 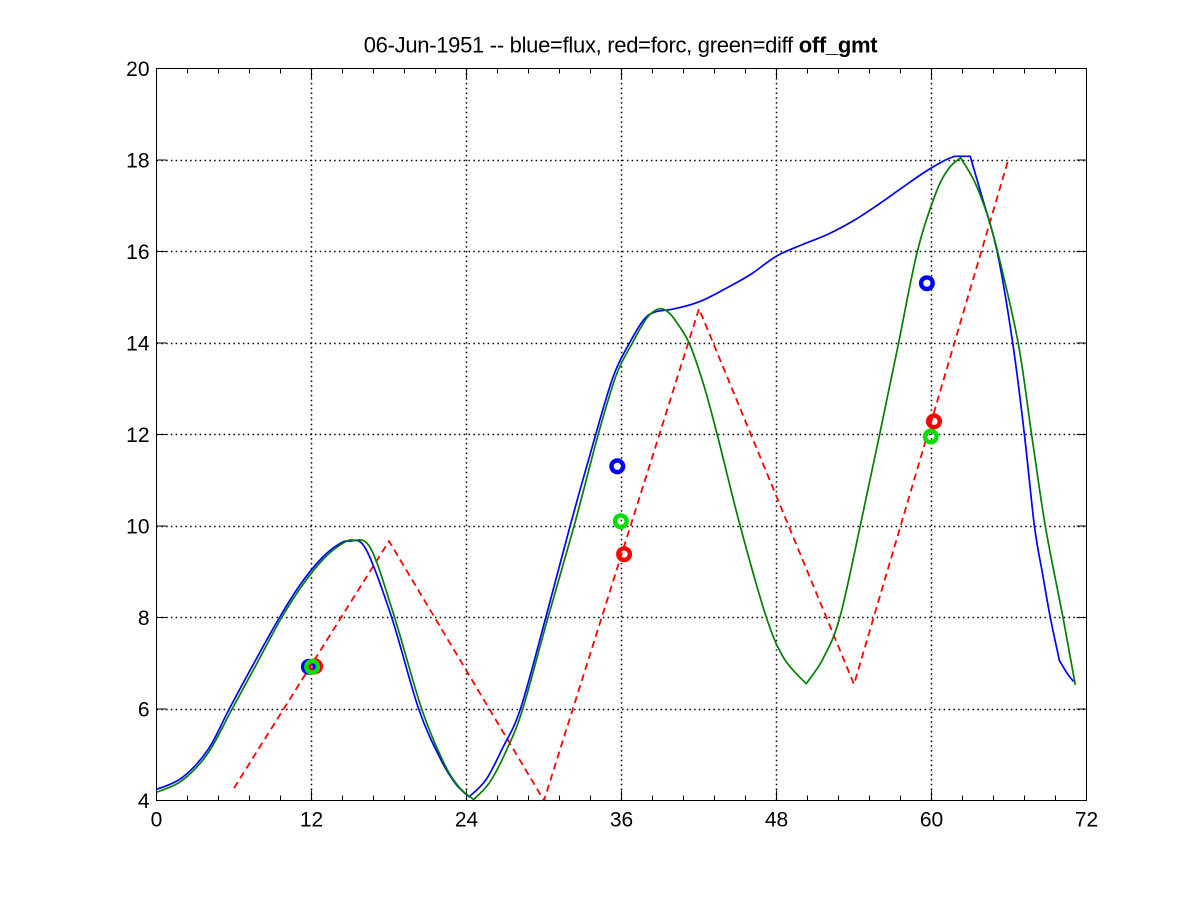 What do you see at coordinates (157, 820) in the screenshot?
I see `svg-text: 0` at bounding box center [157, 820].